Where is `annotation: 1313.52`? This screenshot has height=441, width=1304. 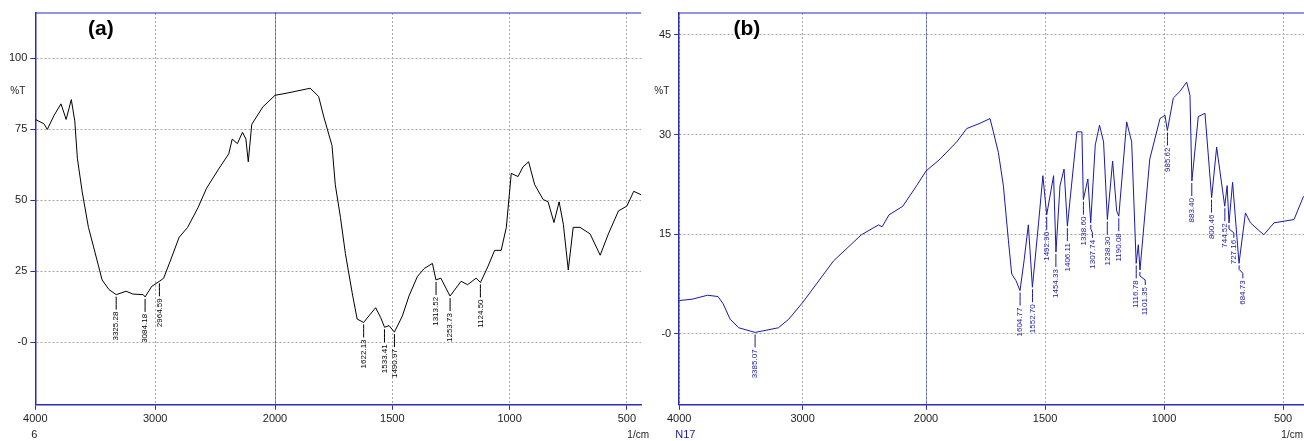 annotation: 1313.52 is located at coordinates (436, 311).